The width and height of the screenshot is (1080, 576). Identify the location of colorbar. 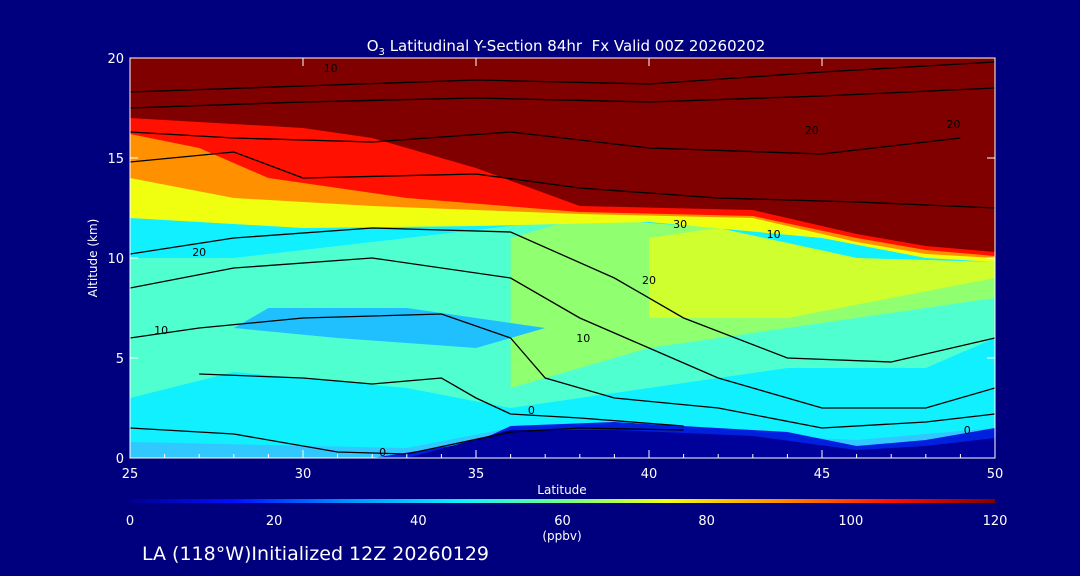
(562, 501).